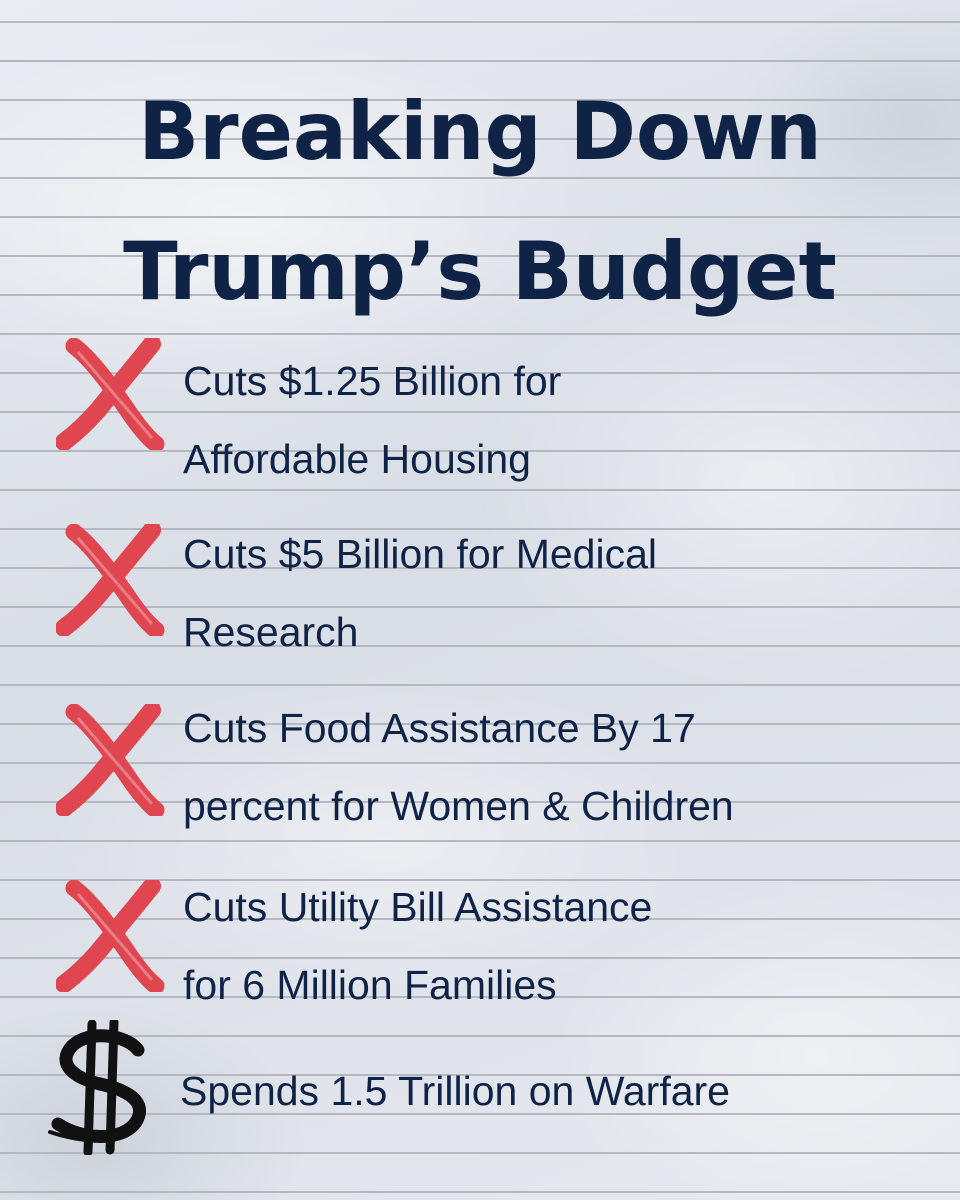 The width and height of the screenshot is (960, 1200). Describe the element at coordinates (420, 593) in the screenshot. I see `budget-item-text: Cuts $5 Billion for Medical Research` at that location.